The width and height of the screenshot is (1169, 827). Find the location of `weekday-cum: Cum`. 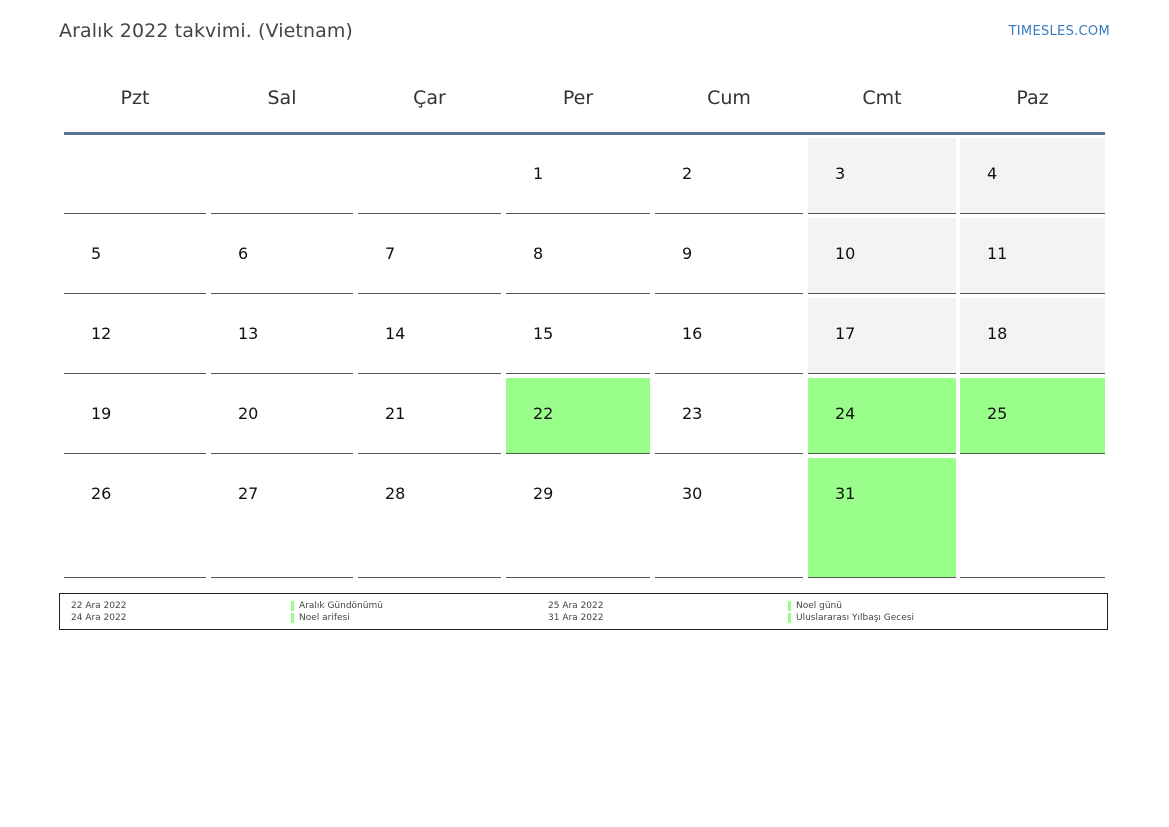

weekday-cum: Cum is located at coordinates (729, 98).